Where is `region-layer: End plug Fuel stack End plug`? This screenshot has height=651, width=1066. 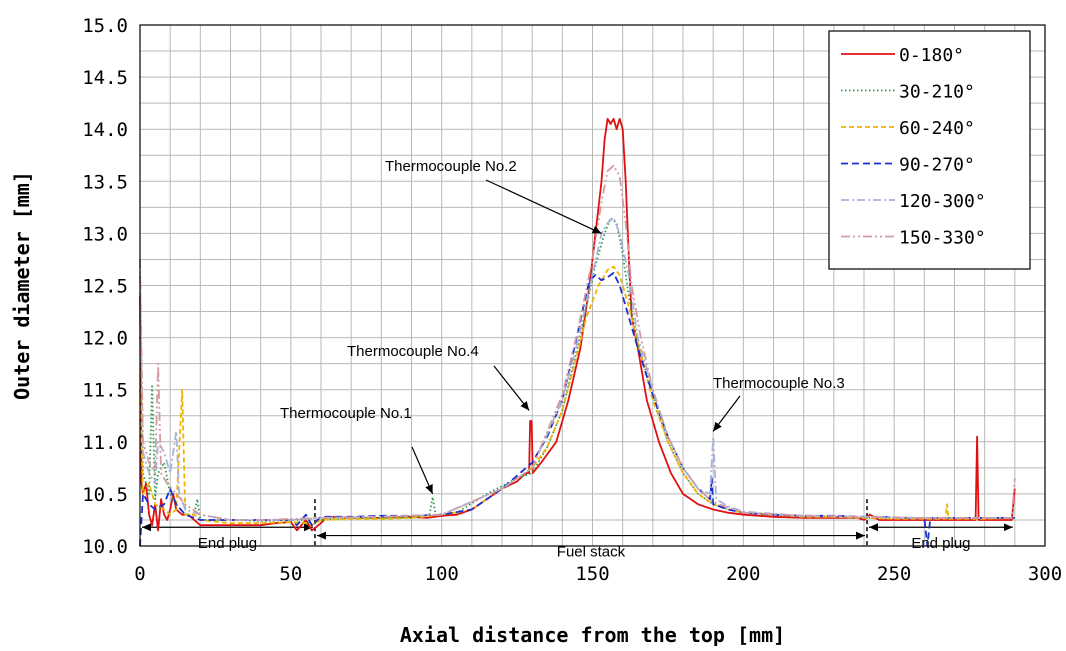
region-layer: End plug Fuel stack End plug is located at coordinates (577, 530).